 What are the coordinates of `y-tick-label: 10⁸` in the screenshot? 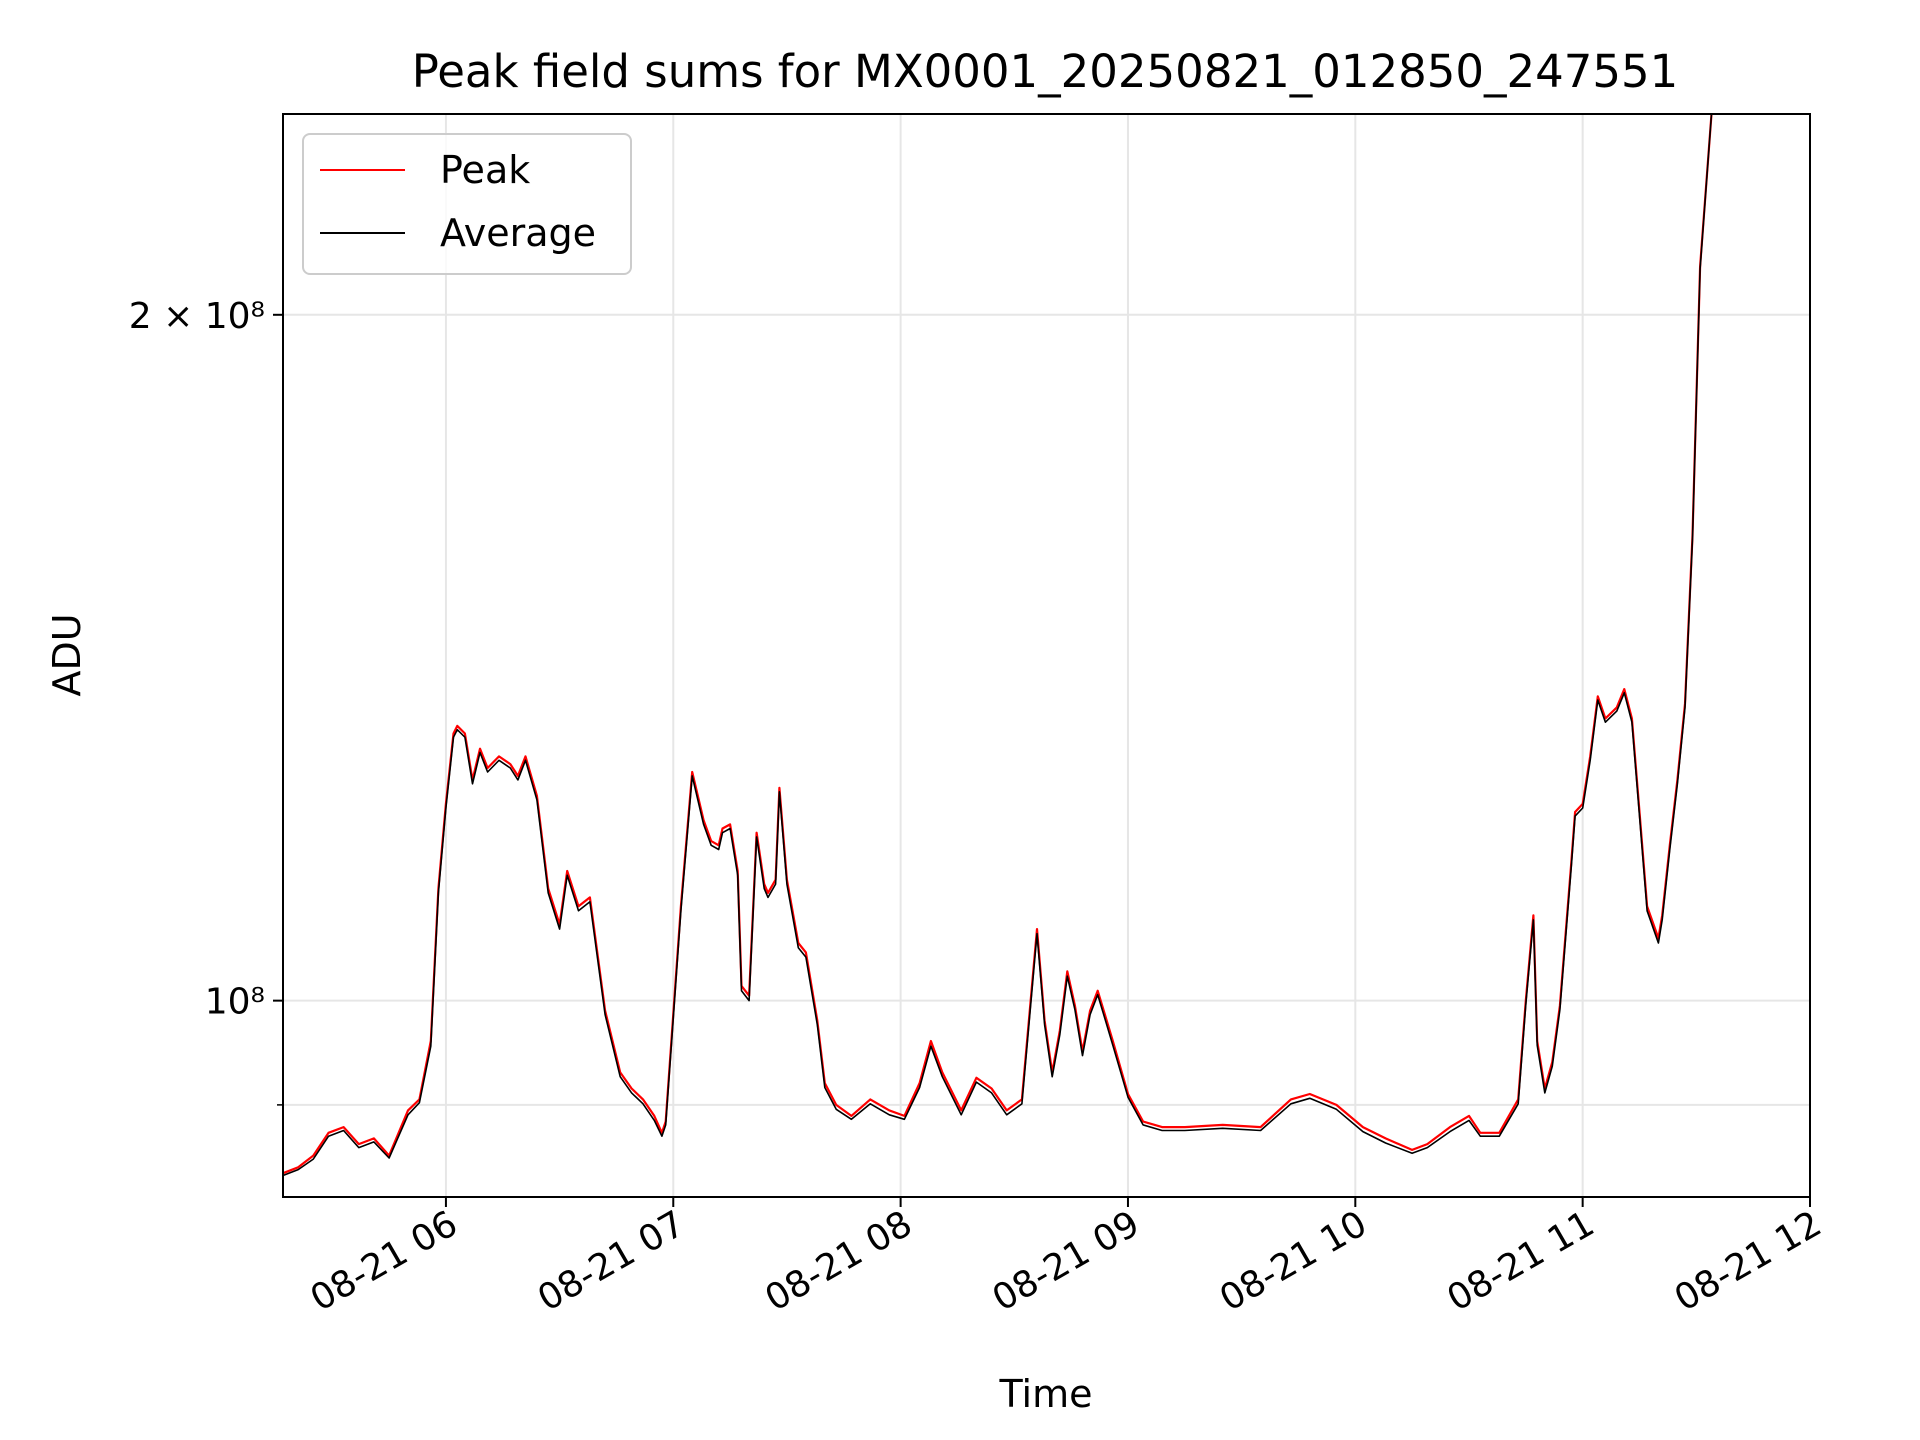 It's located at (235, 1002).